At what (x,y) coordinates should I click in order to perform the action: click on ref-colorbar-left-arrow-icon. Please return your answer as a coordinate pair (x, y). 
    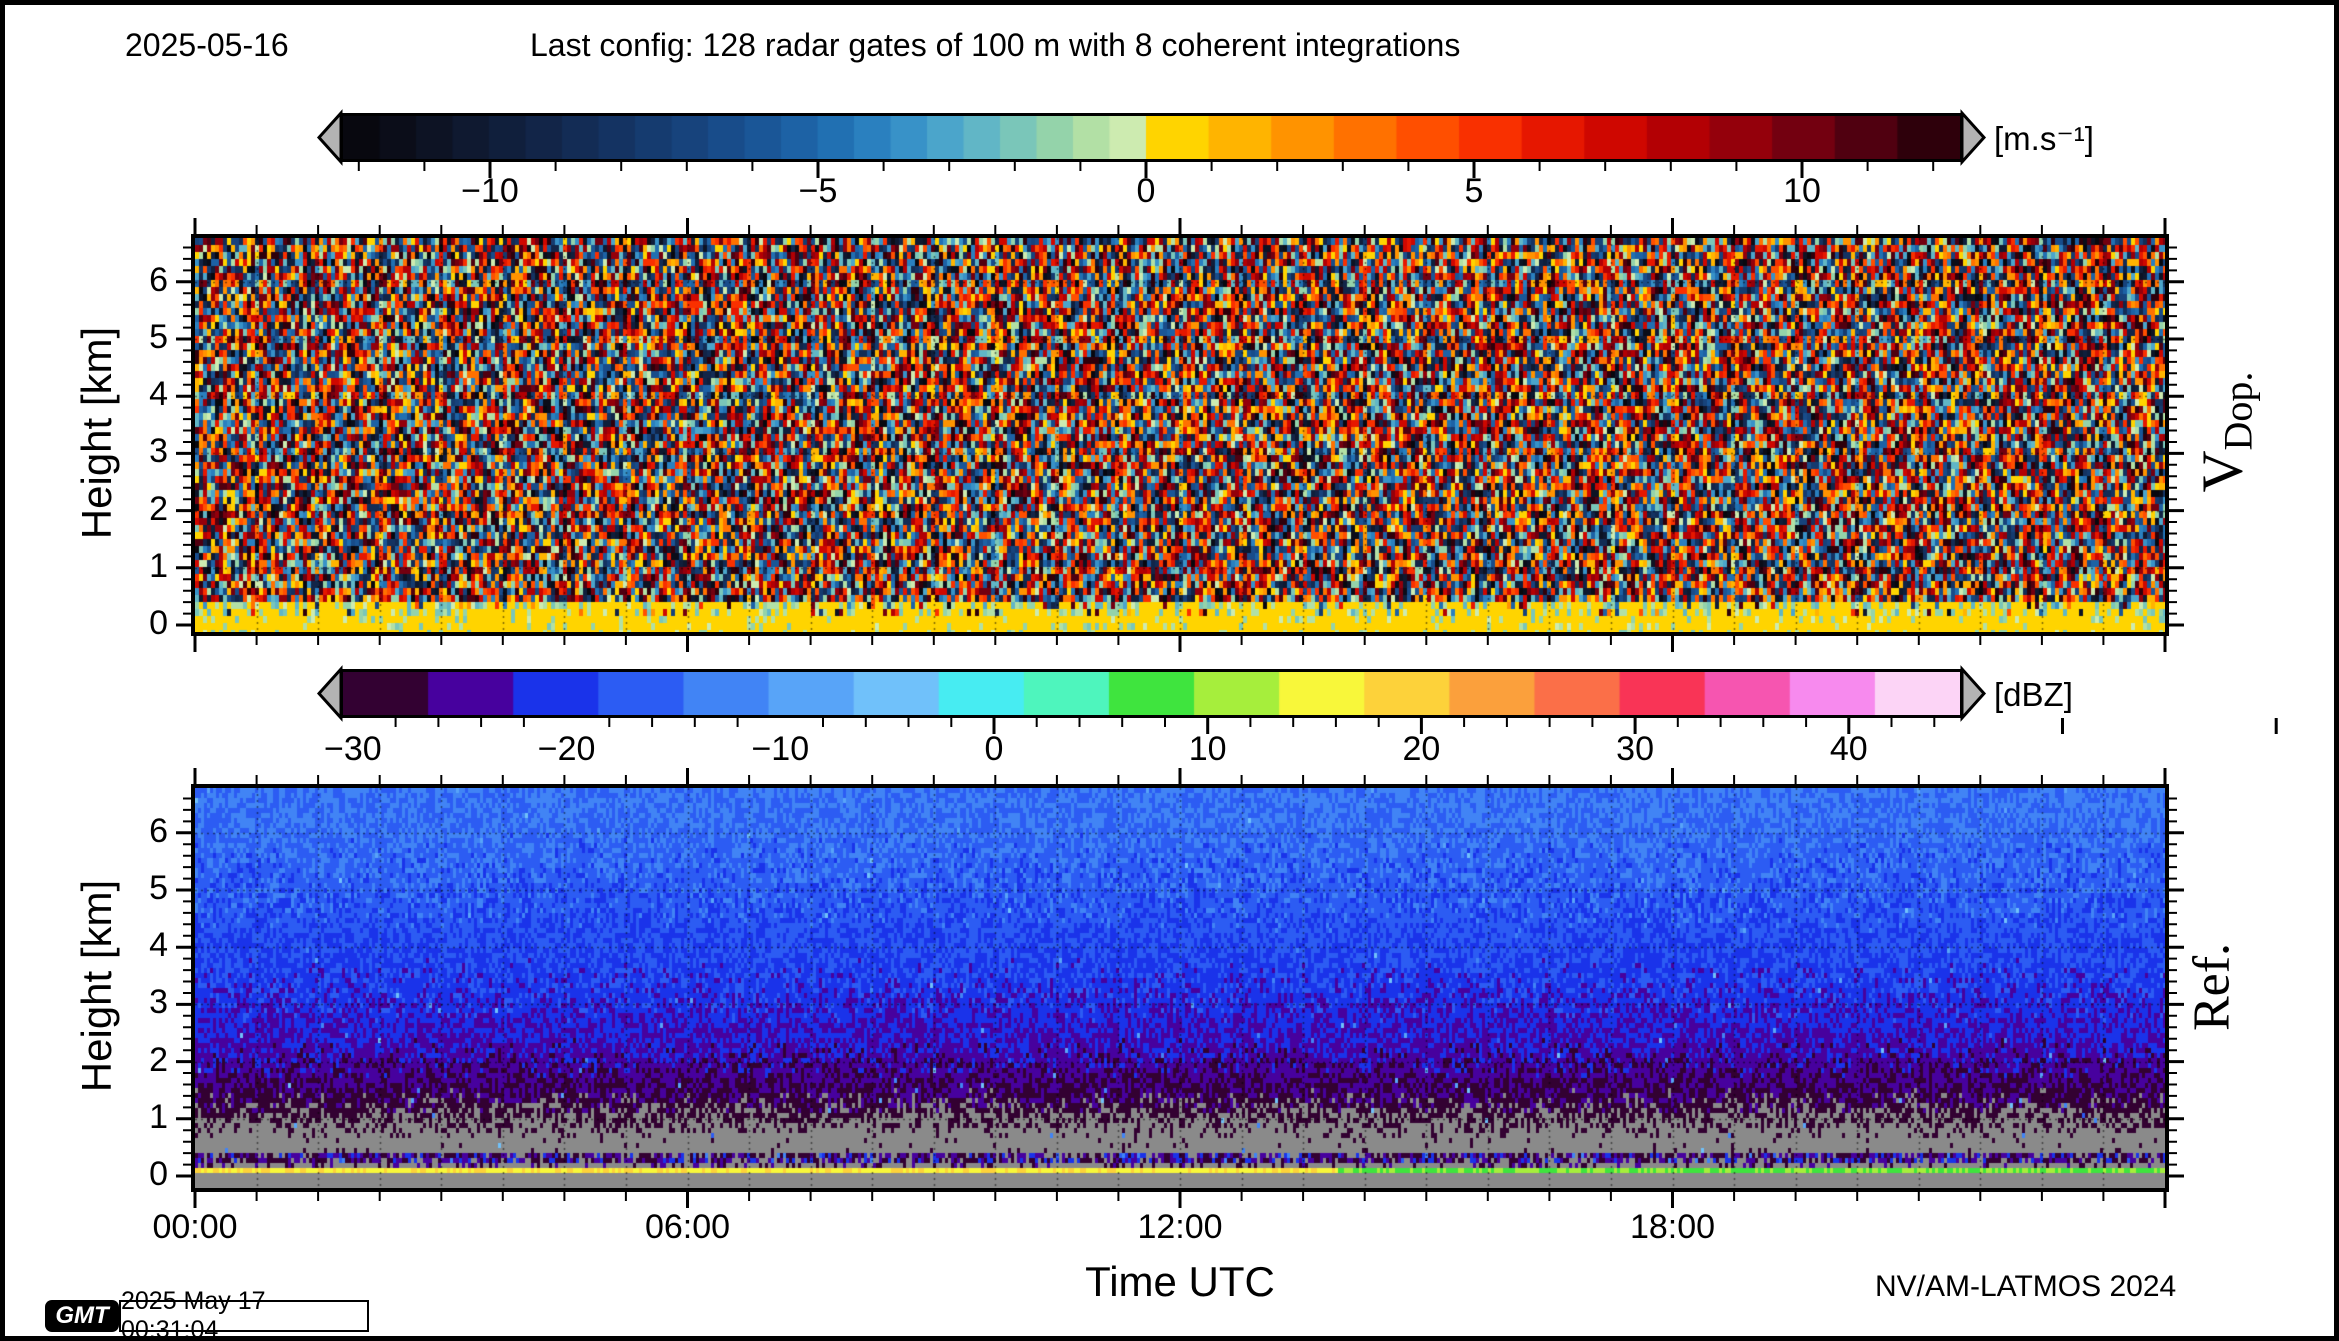
    Looking at the image, I should click on (329, 693).